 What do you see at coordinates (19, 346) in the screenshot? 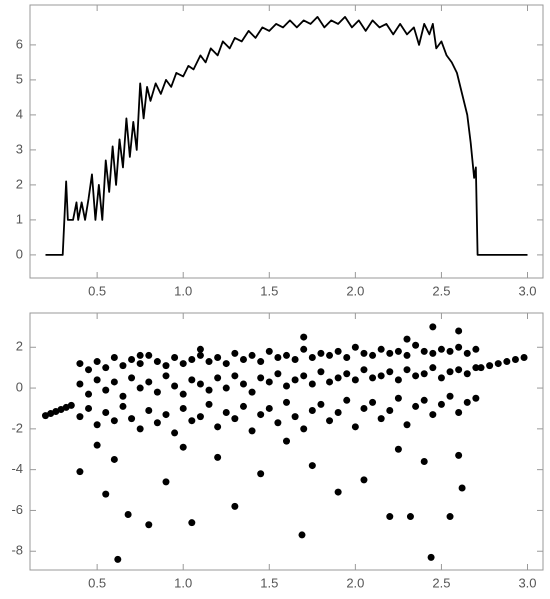
I see `y-tick-label: 2` at bounding box center [19, 346].